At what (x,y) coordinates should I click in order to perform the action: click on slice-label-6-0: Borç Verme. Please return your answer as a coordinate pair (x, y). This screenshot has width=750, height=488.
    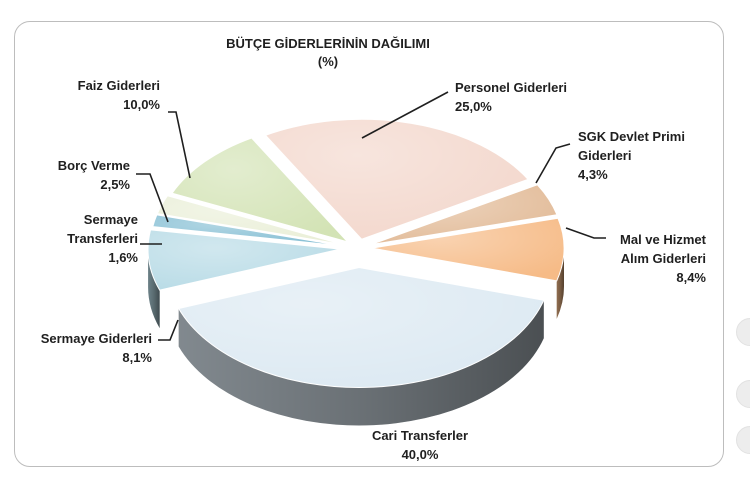
    Looking at the image, I should click on (94, 165).